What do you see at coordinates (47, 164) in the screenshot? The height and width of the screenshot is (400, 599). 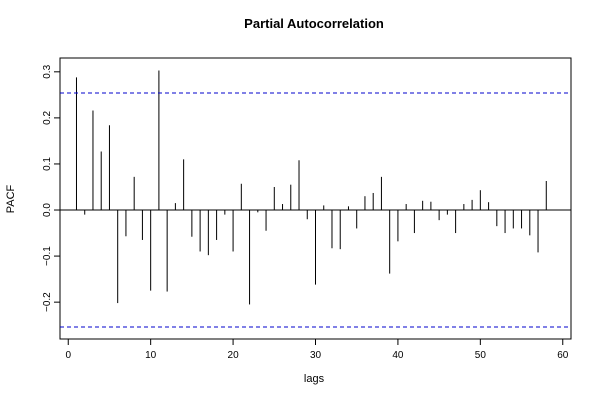 I see `y-tick-label-3: 0.1` at bounding box center [47, 164].